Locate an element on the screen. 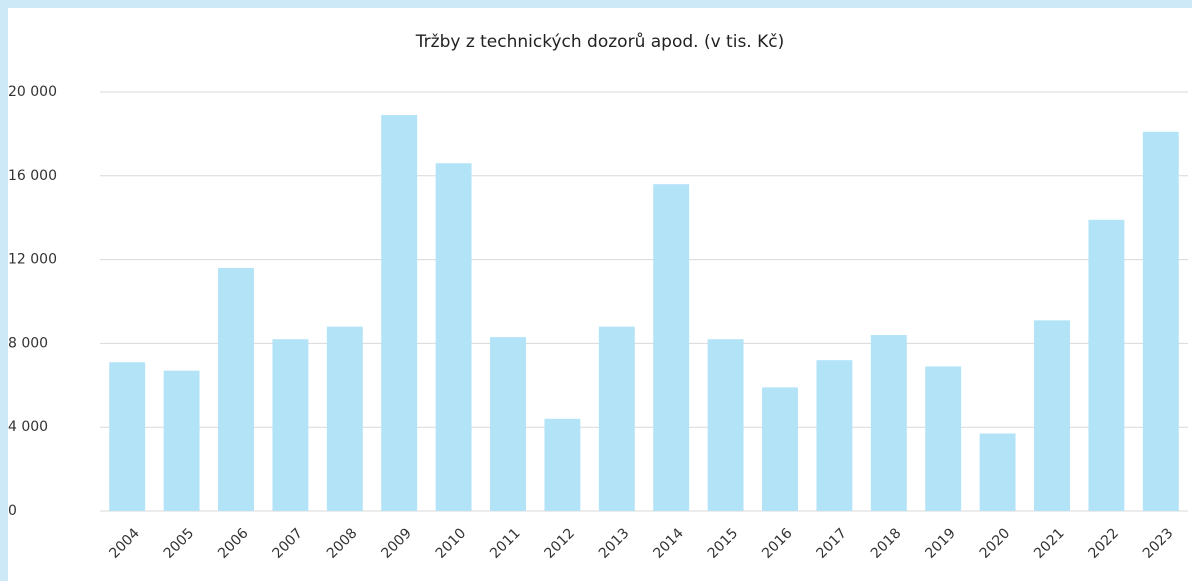 This screenshot has width=1192, height=581. y-tick-label: 16 000 is located at coordinates (32, 176).